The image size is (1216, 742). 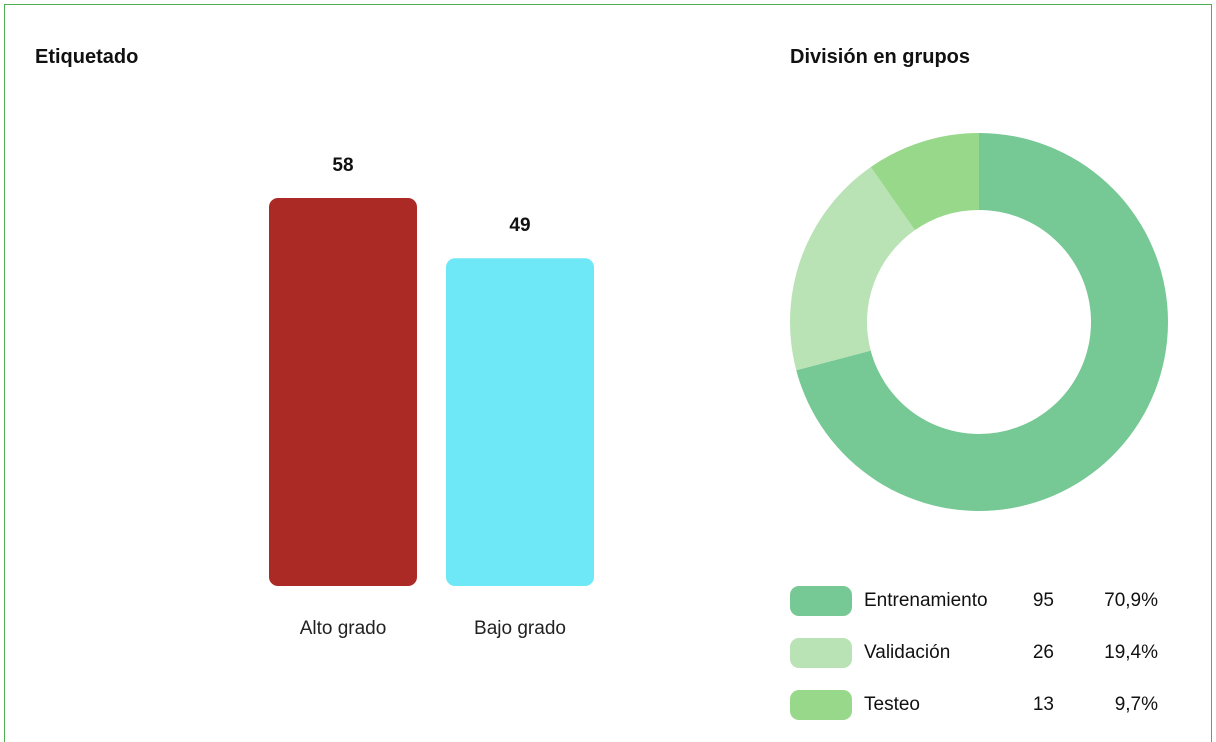 I want to click on legend-label: Entrenamiento, so click(x=926, y=600).